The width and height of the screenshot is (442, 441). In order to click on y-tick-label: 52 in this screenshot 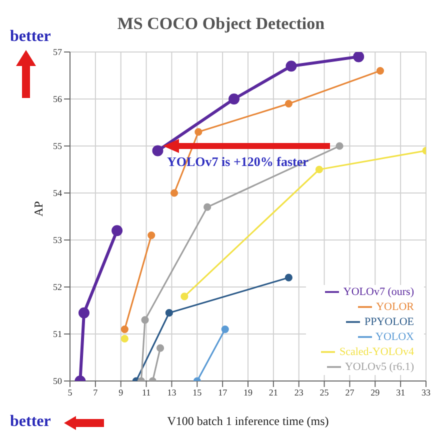, I will do `click(57, 287)`.